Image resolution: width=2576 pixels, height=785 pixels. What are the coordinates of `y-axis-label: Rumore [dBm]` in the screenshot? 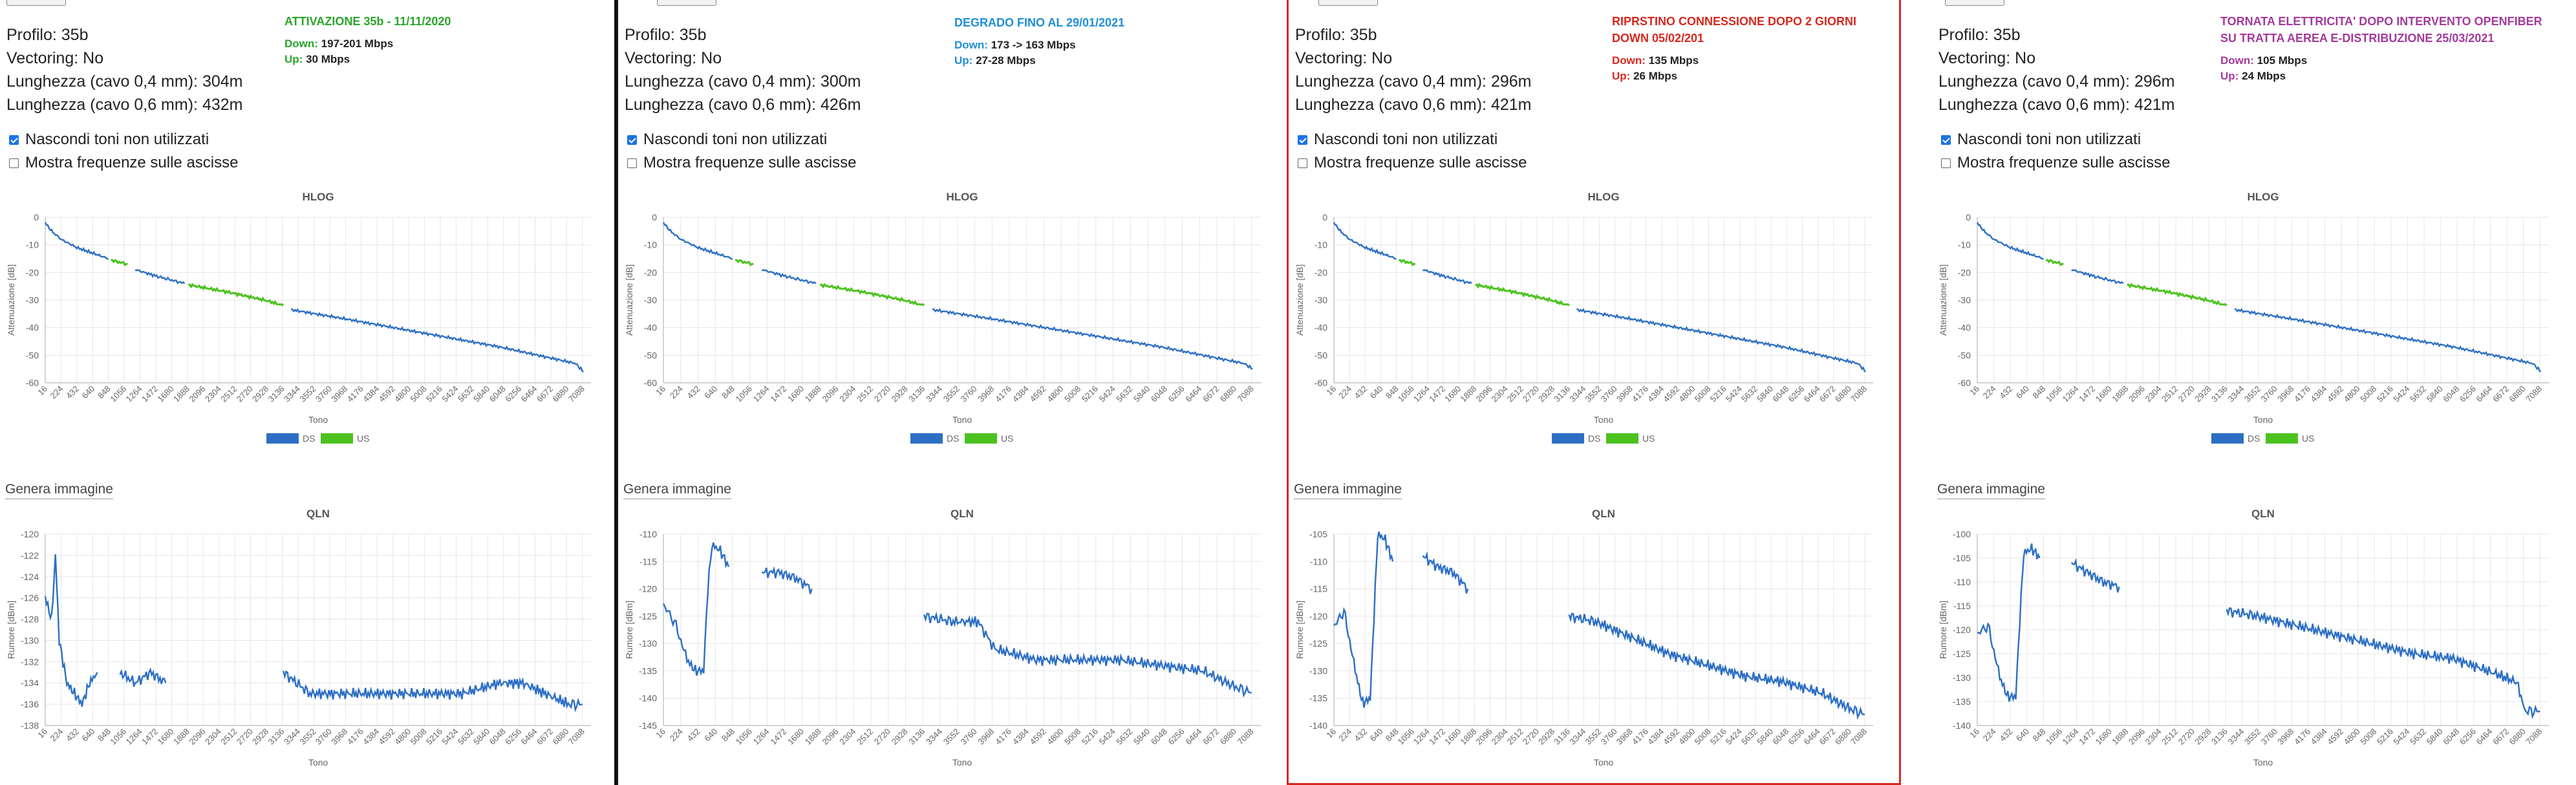 It's located at (1299, 630).